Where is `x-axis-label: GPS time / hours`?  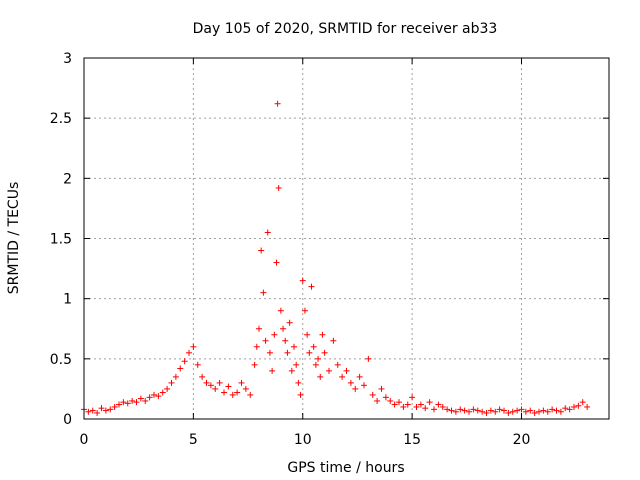
x-axis-label: GPS time / hours is located at coordinates (345, 468).